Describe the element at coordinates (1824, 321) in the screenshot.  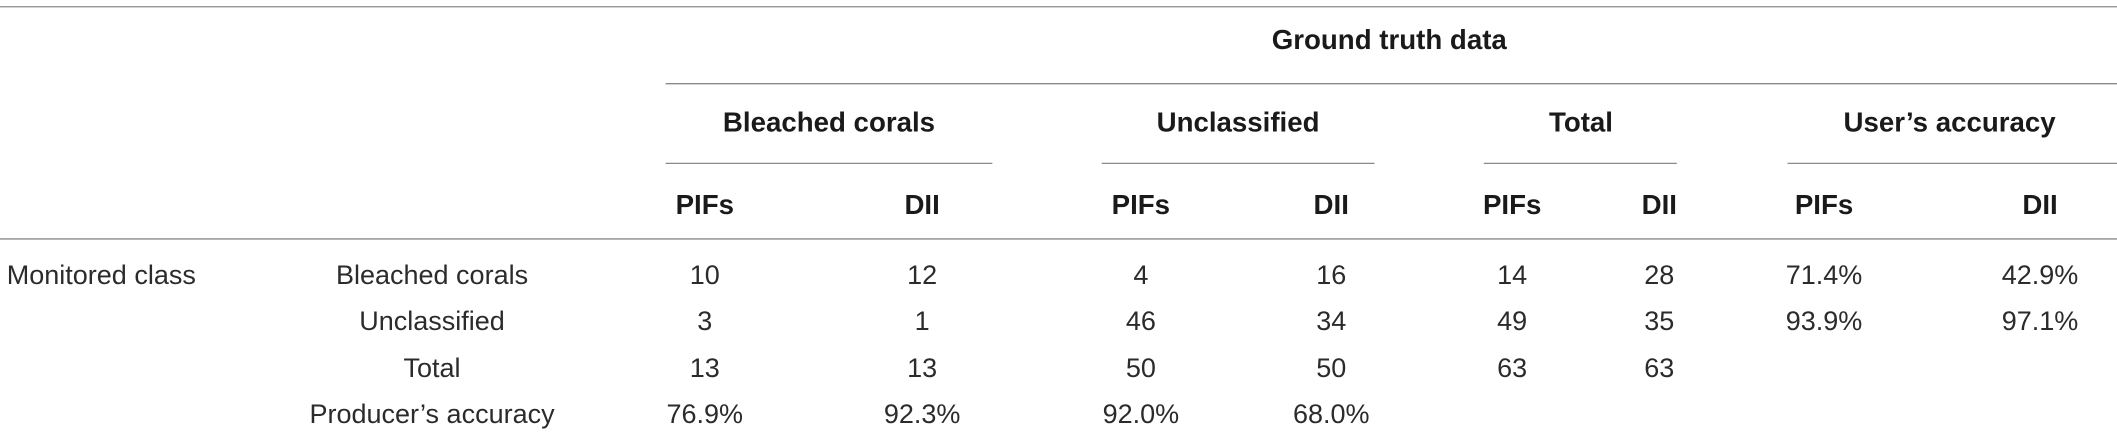
I see `cell: 93.9%` at that location.